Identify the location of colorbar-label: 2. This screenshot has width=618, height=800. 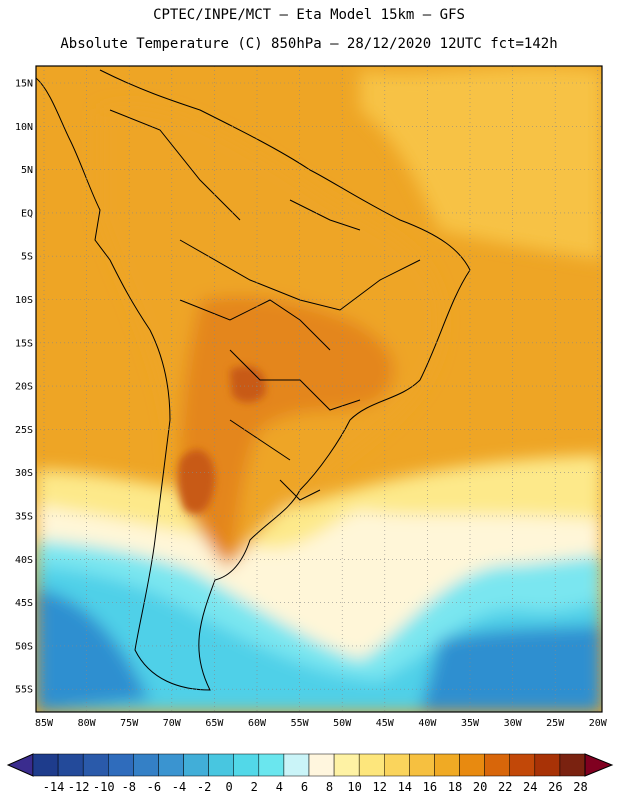
(254, 787).